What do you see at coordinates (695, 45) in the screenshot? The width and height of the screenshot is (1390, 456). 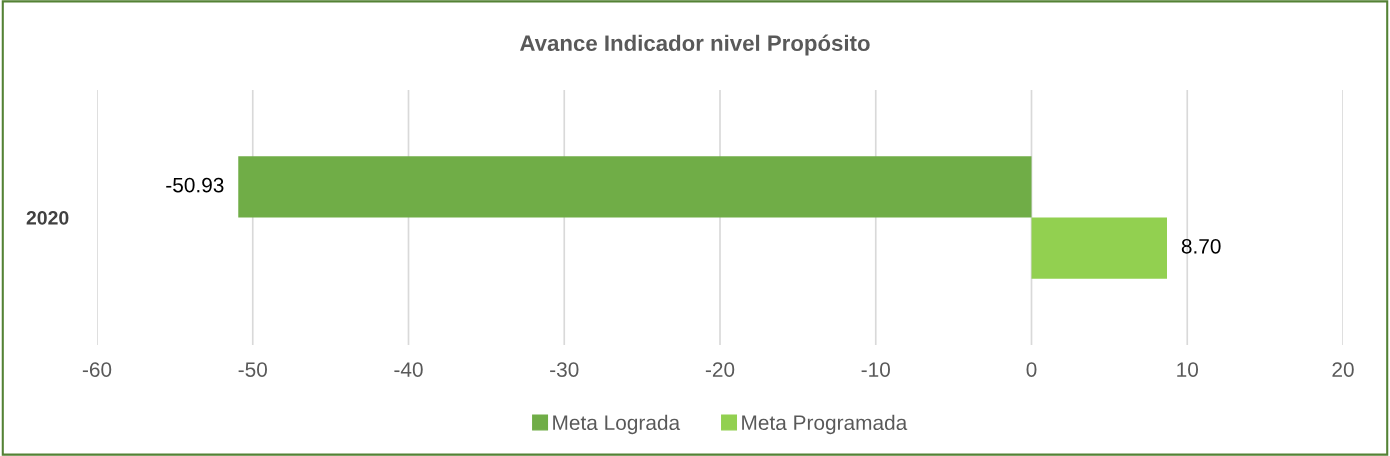 I see `chart-title: Avance Indicador nivel Propósito` at bounding box center [695, 45].